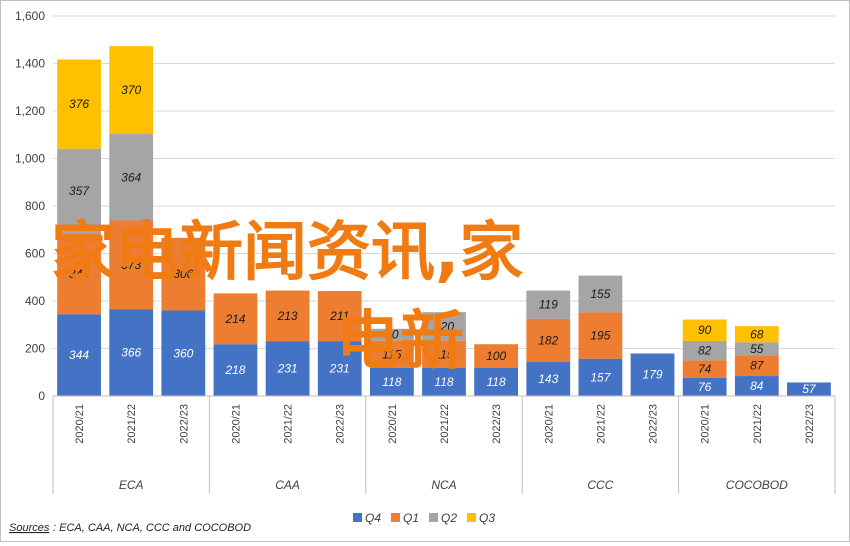 Image resolution: width=850 pixels, height=546 pixels. I want to click on source-text: : ECA, CAA, NCA, CCC and COCOBOD, so click(152, 528).